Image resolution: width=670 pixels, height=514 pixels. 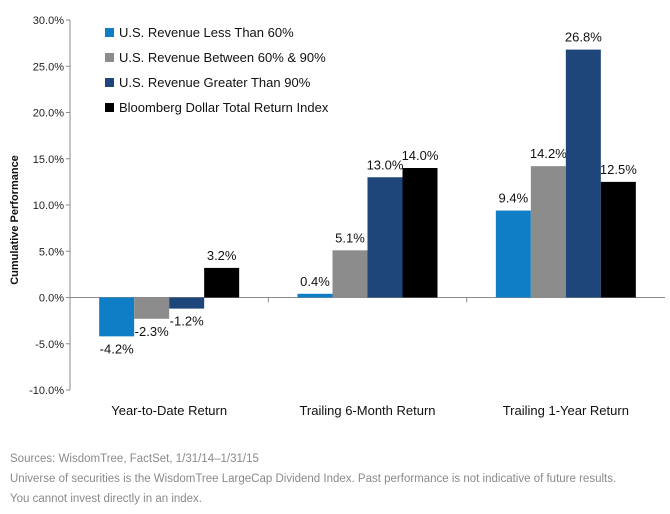 What do you see at coordinates (367, 410) in the screenshot?
I see `category-label: Trailing 6-Month Return` at bounding box center [367, 410].